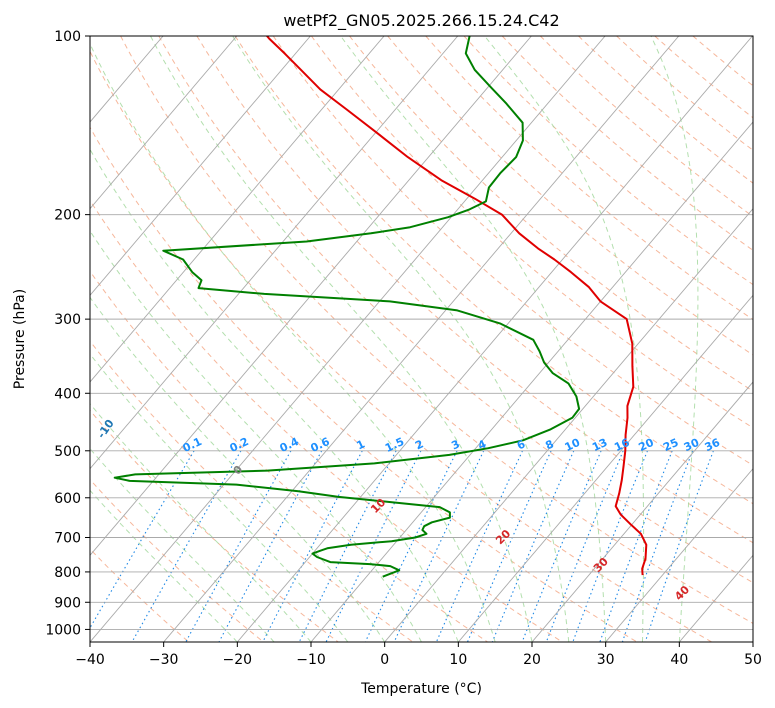 This screenshot has height=708, width=775. What do you see at coordinates (421, 21) in the screenshot?
I see `chart-title: wetPf2_GN05.2025.266.15.24.C42` at bounding box center [421, 21].